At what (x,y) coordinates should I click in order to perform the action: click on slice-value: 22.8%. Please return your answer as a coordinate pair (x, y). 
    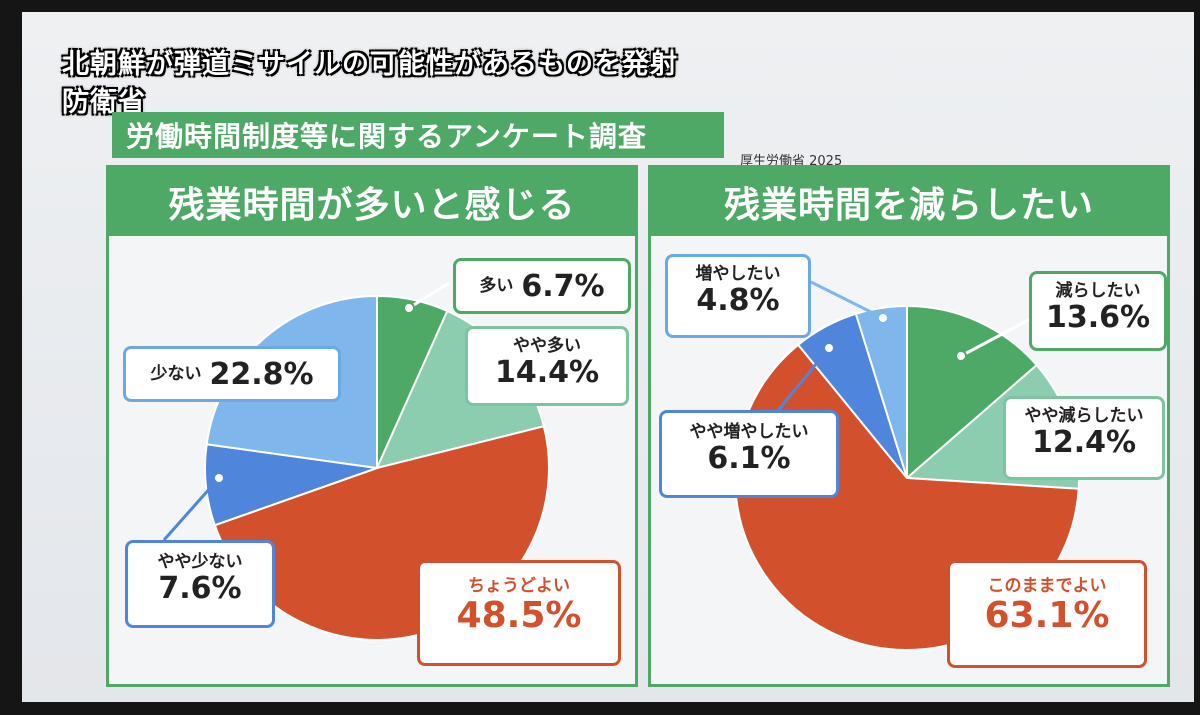
    Looking at the image, I should click on (261, 374).